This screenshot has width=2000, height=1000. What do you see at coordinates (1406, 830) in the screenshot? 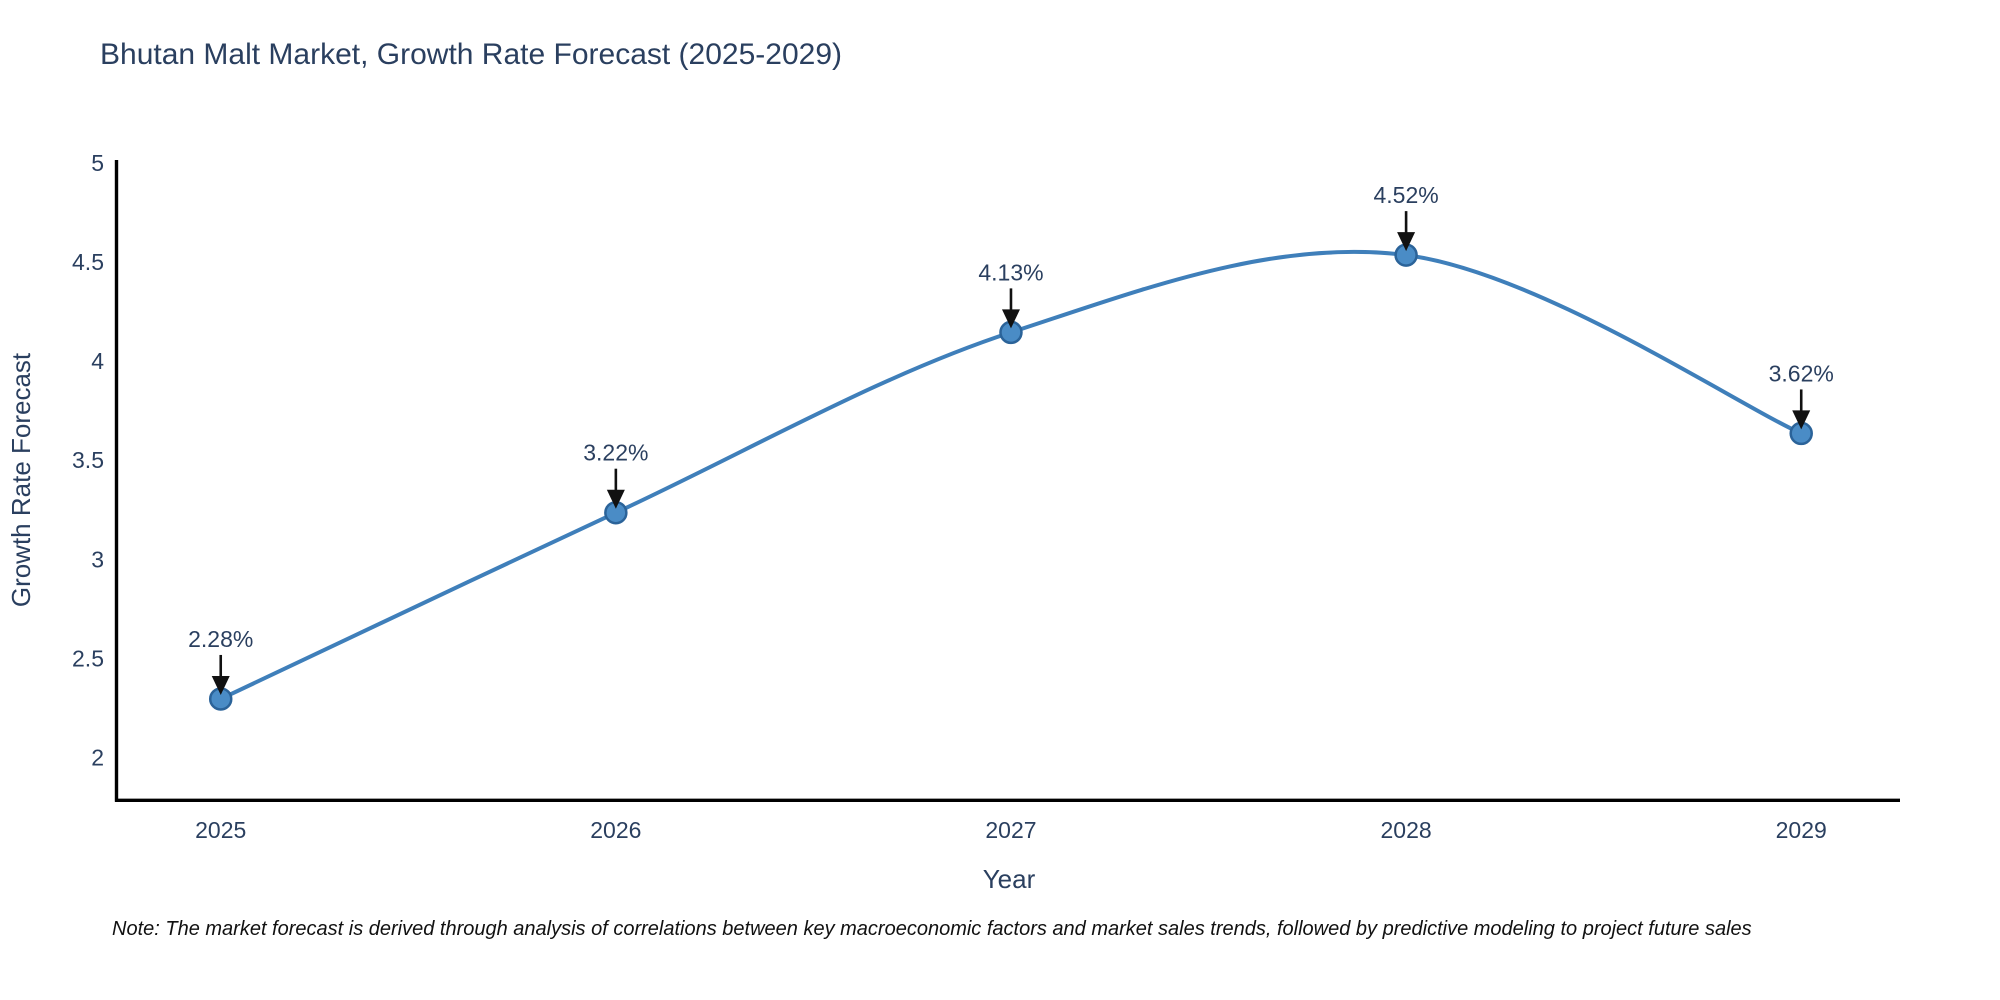
I see `x-tick-label: 2028` at bounding box center [1406, 830].